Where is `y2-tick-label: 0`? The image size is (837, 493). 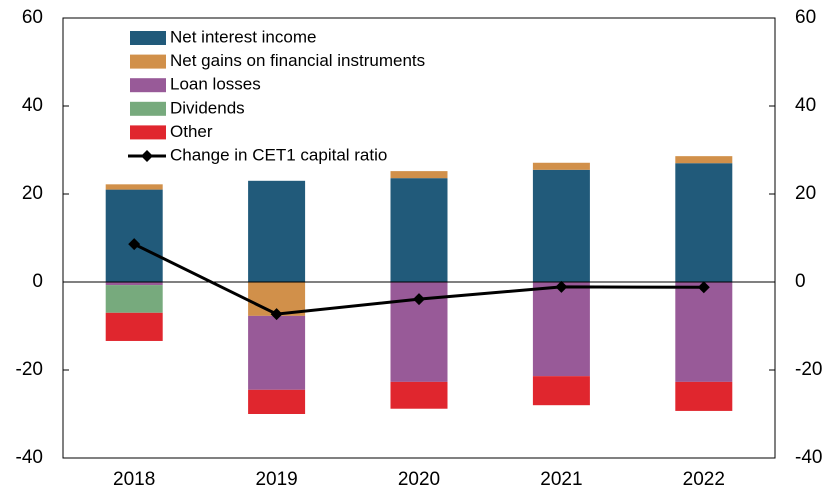
y2-tick-label: 0 is located at coordinates (800, 281).